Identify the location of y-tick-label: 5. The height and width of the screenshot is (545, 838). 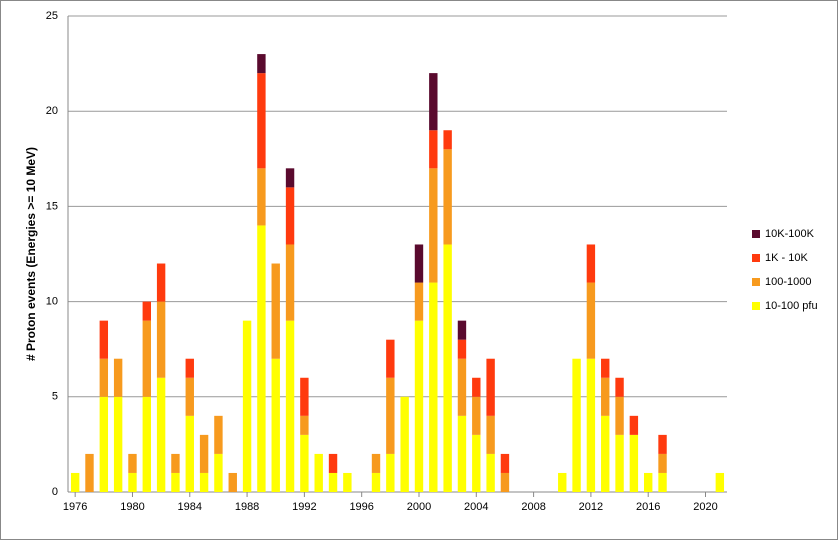
(55, 397).